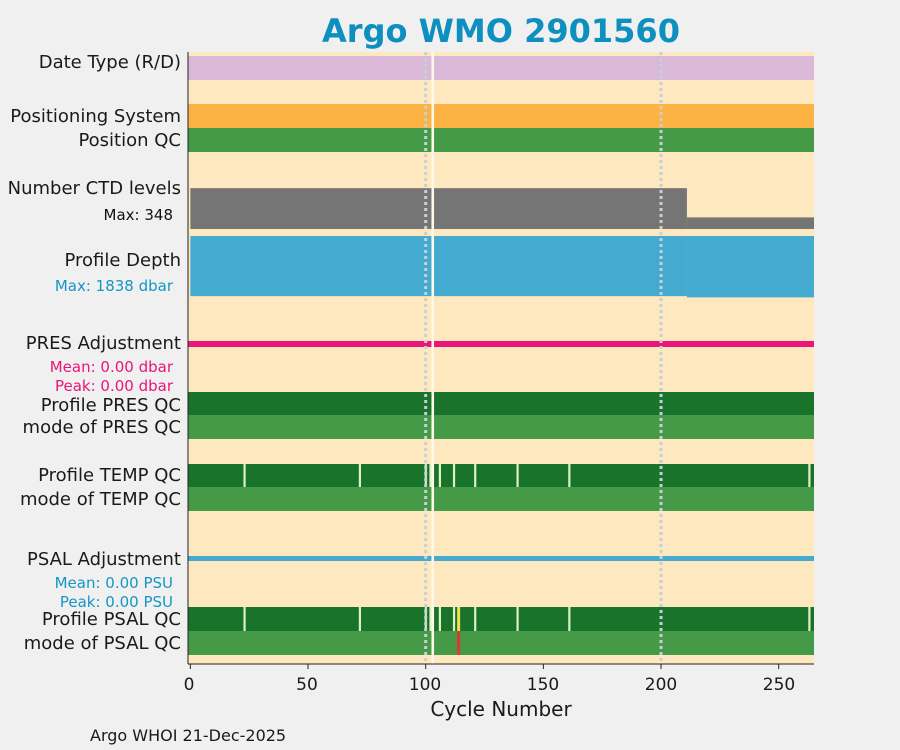 The image size is (900, 750). I want to click on label-psal-adjustment: PSAL Adjustment, so click(103, 559).